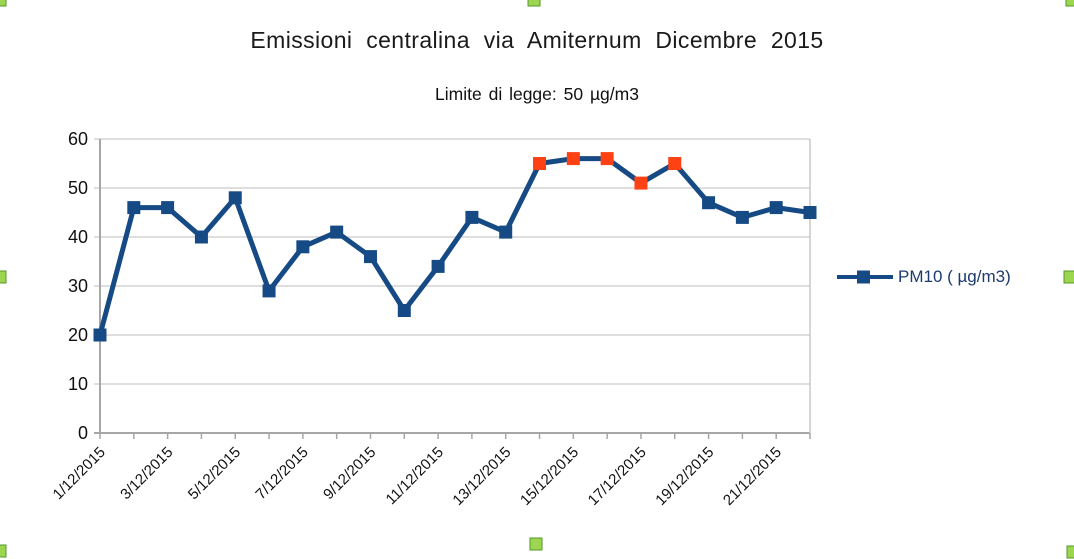 The width and height of the screenshot is (1074, 559). Describe the element at coordinates (78, 237) in the screenshot. I see `y-tick-label: 40` at that location.